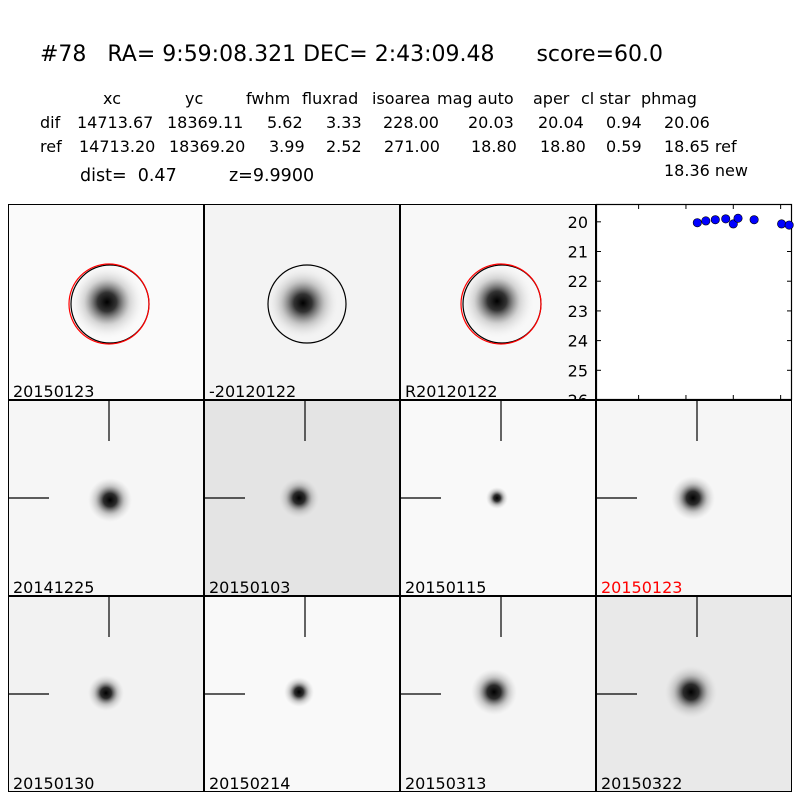  Describe the element at coordinates (494, 146) in the screenshot. I see `ref-mag-auto: 18.80` at that location.